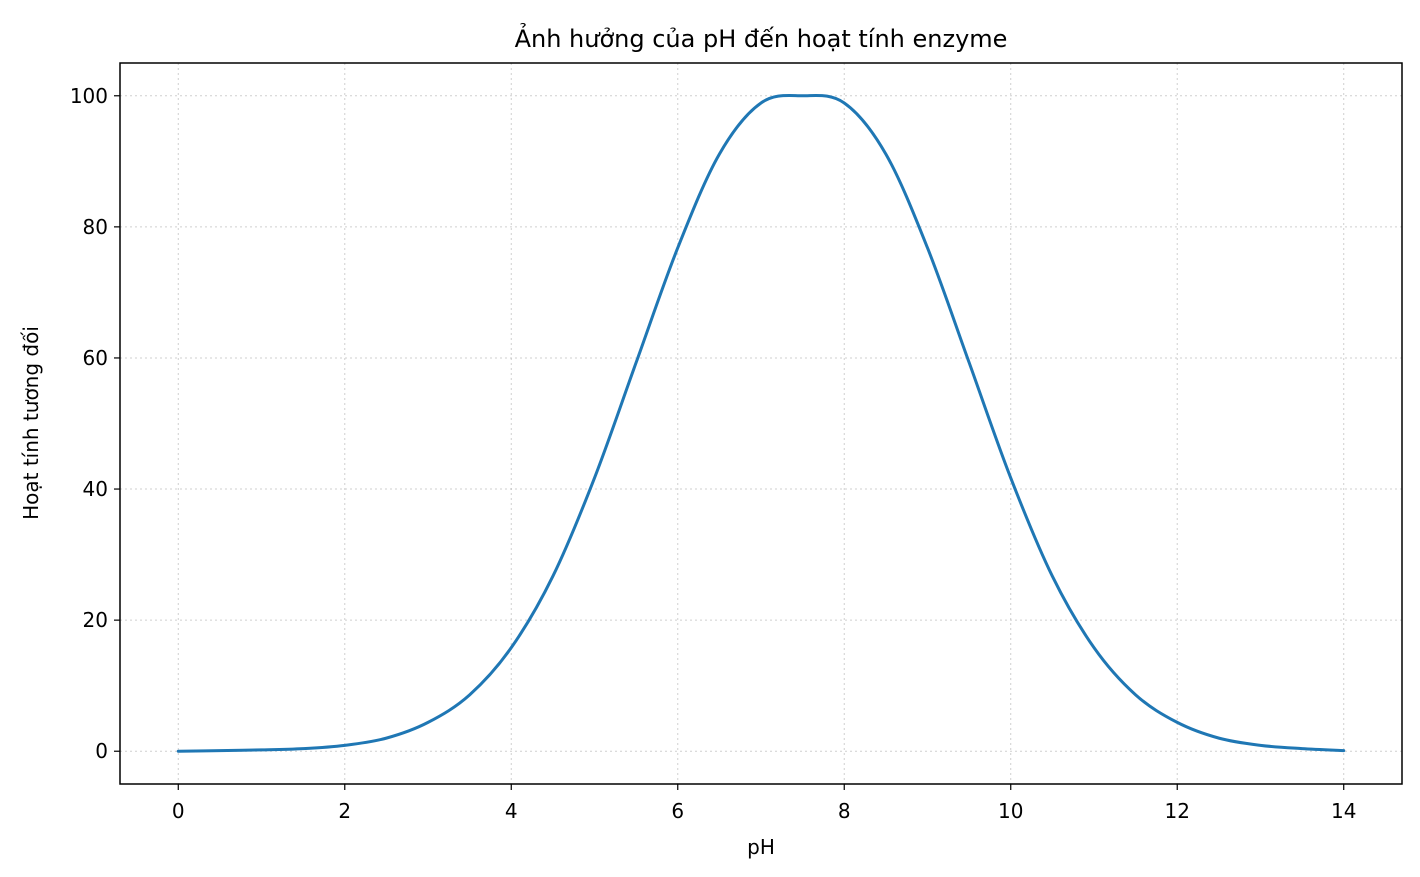 Image resolution: width=1420 pixels, height=877 pixels. I want to click on x-axis-title: pH, so click(761, 847).